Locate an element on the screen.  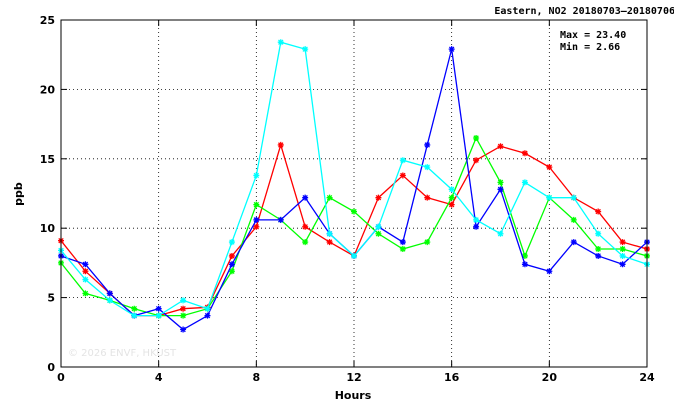
x-tick-label: 0 is located at coordinates (61, 377).